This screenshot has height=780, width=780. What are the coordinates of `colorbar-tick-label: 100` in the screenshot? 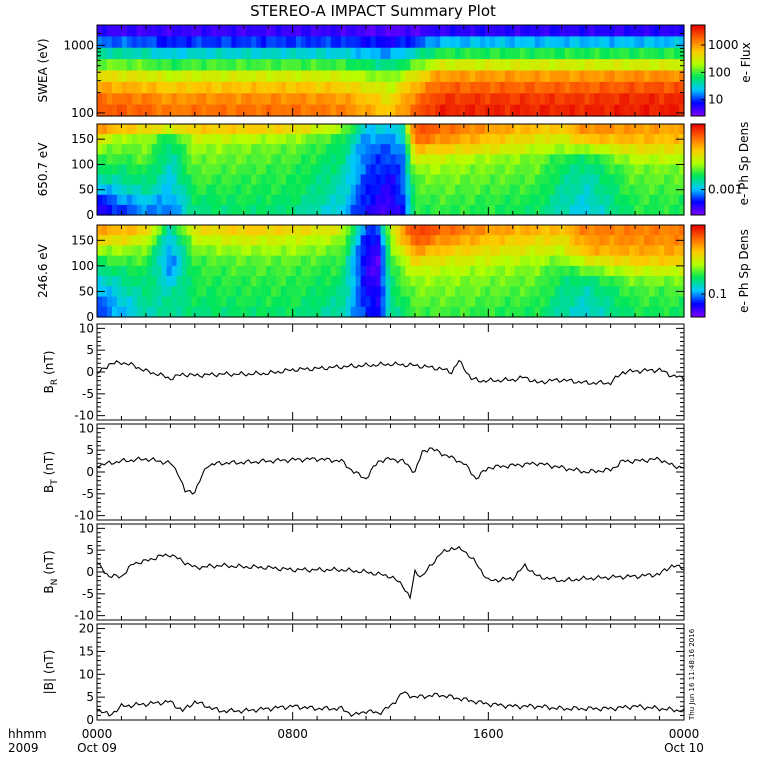 It's located at (719, 72).